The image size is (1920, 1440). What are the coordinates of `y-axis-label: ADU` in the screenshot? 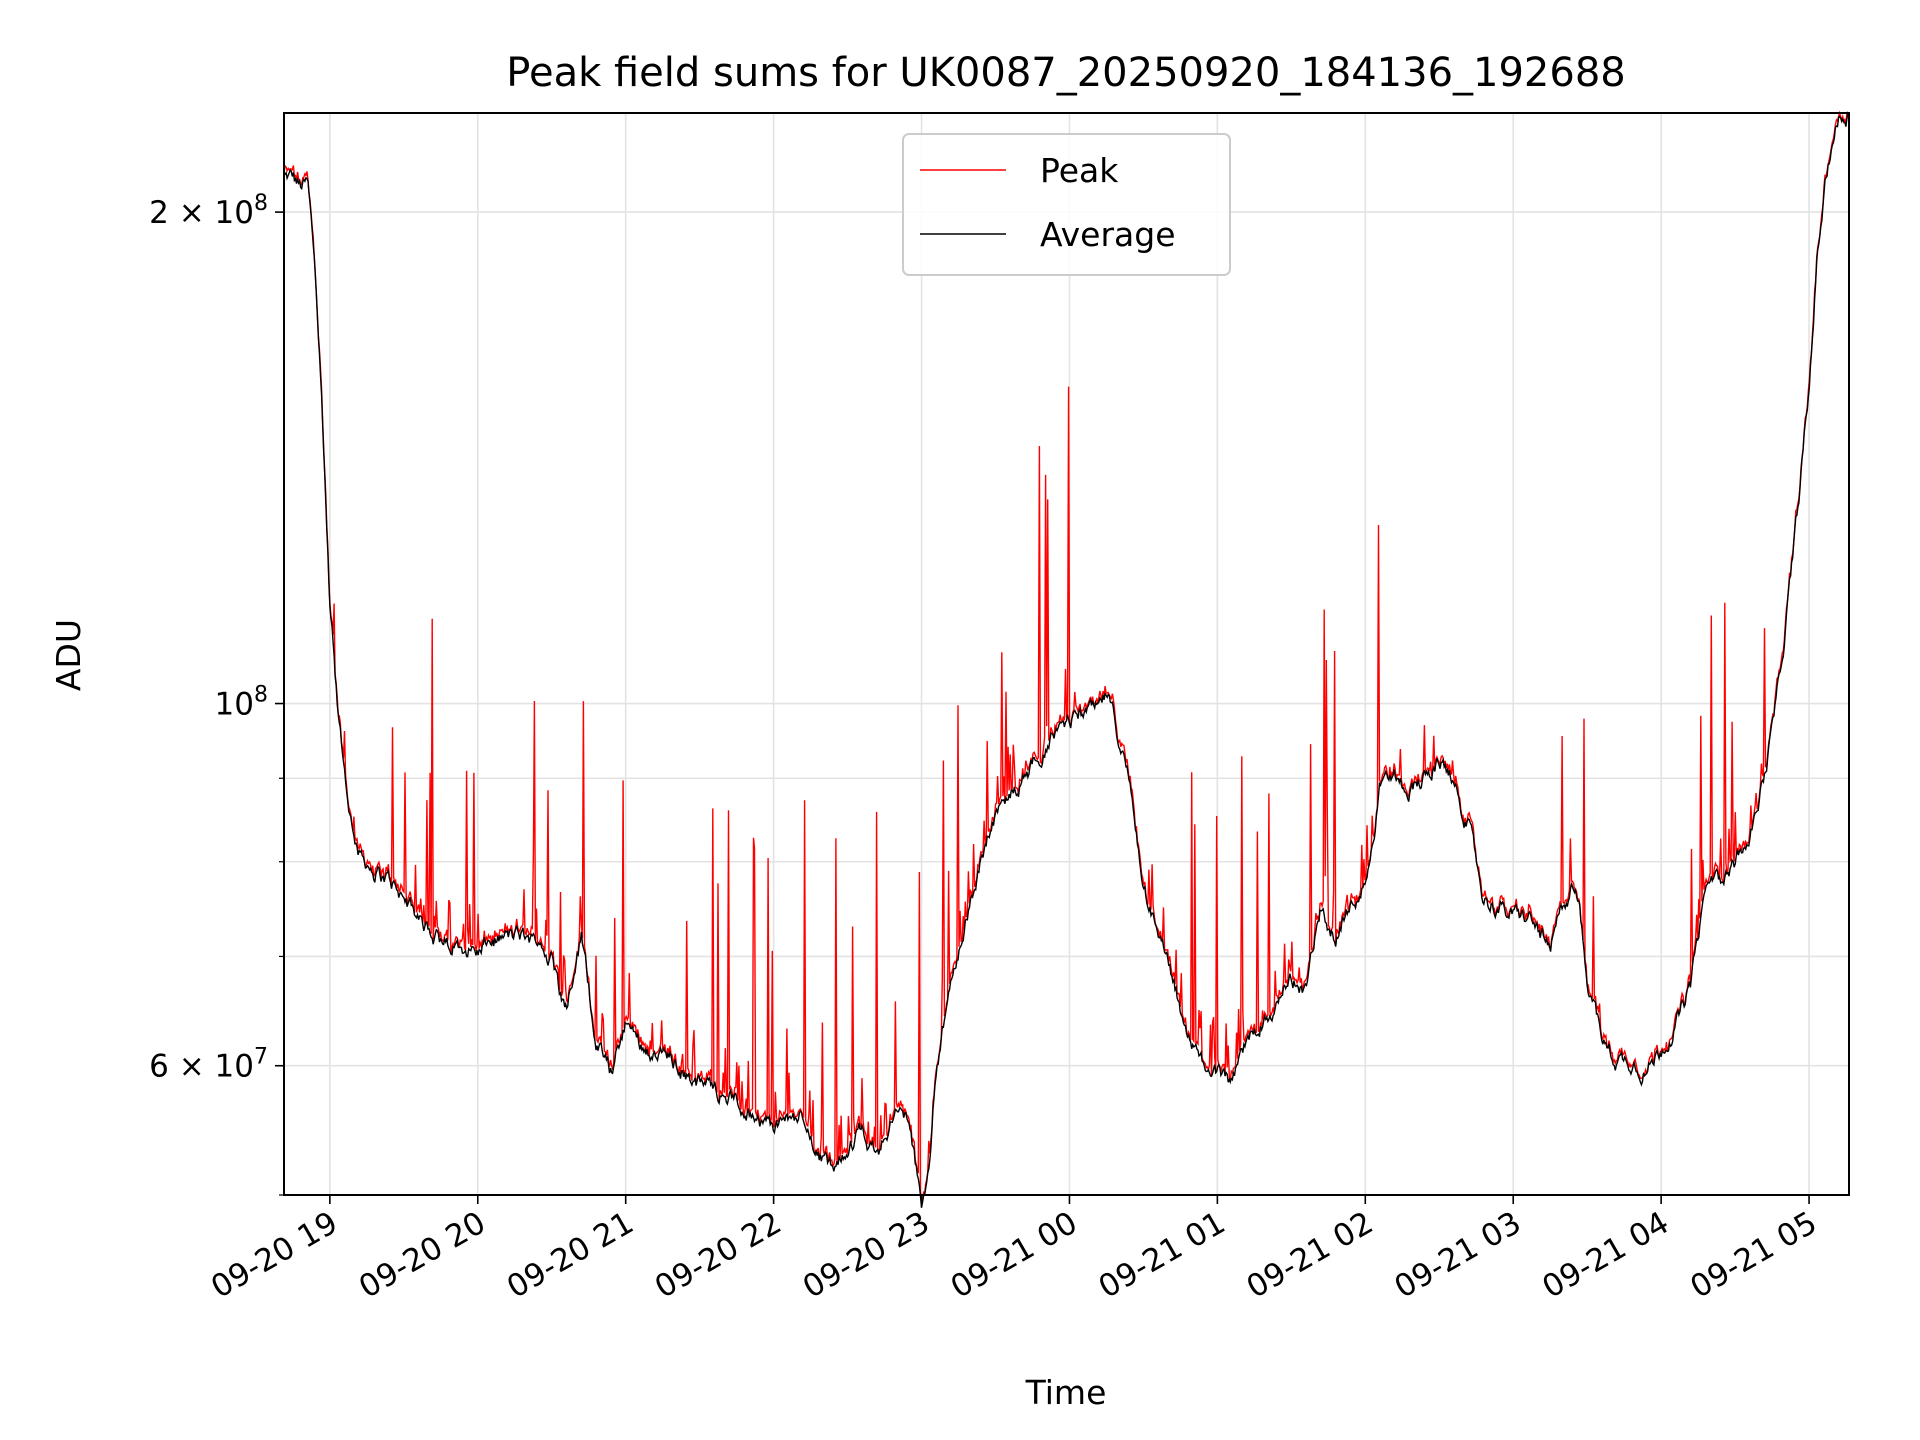 It's located at (68, 655).